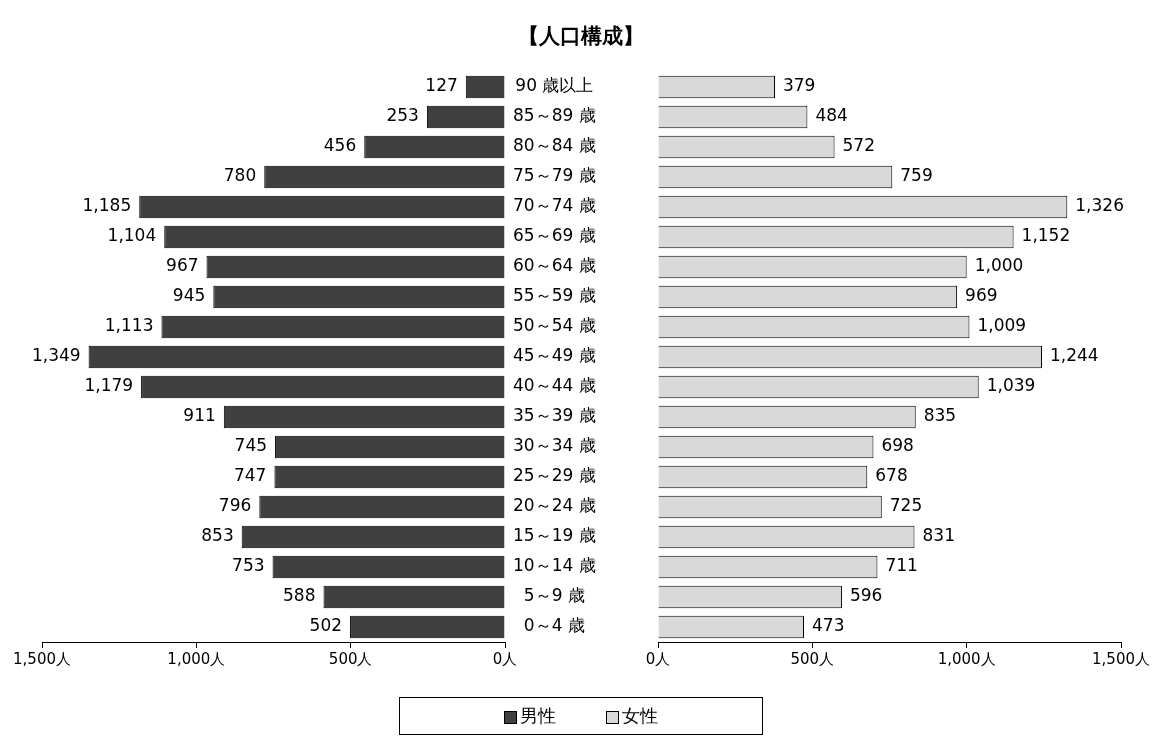  I want to click on data-label: 1,244, so click(1074, 355).